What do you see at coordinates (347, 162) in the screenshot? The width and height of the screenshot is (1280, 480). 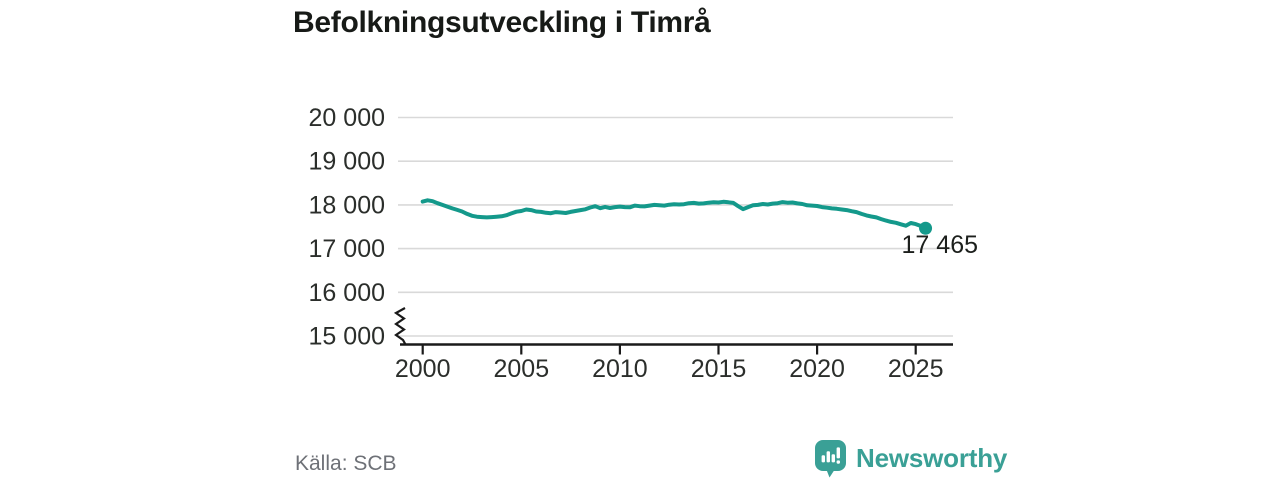 I see `y-axis-tick-label: 19 000` at bounding box center [347, 162].